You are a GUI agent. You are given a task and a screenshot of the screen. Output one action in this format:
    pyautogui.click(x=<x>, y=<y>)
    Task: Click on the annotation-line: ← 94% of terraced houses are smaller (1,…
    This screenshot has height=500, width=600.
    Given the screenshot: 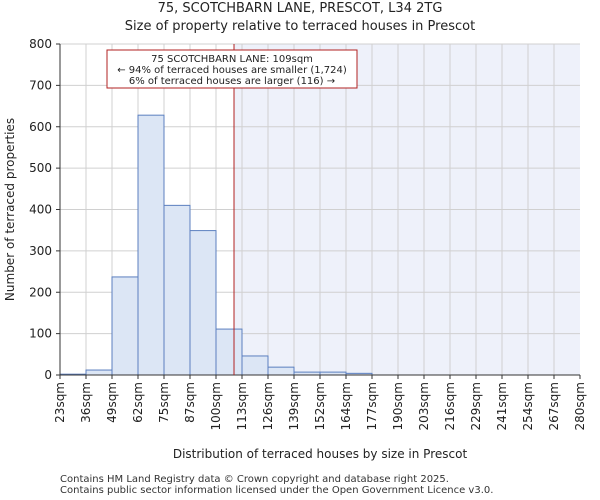 What is the action you would take?
    pyautogui.click(x=232, y=70)
    